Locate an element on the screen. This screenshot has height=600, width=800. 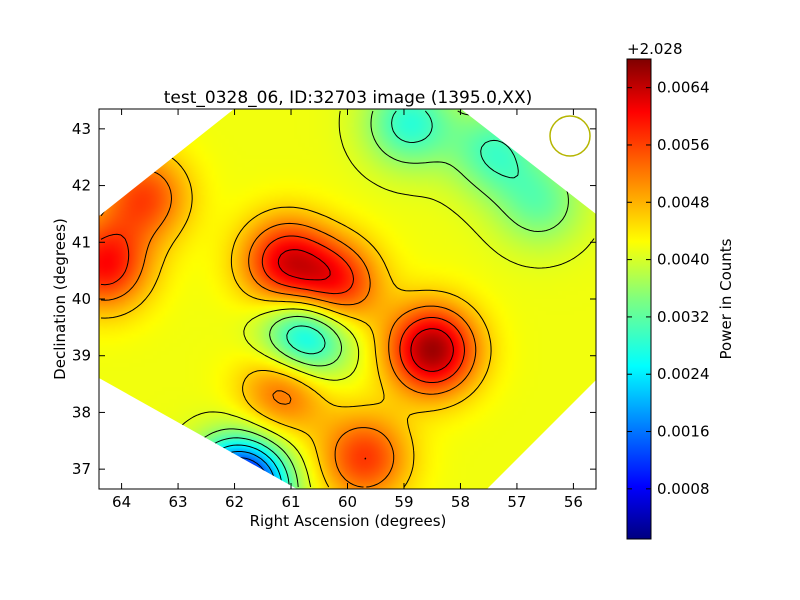
x-tick-label: 56 is located at coordinates (573, 502).